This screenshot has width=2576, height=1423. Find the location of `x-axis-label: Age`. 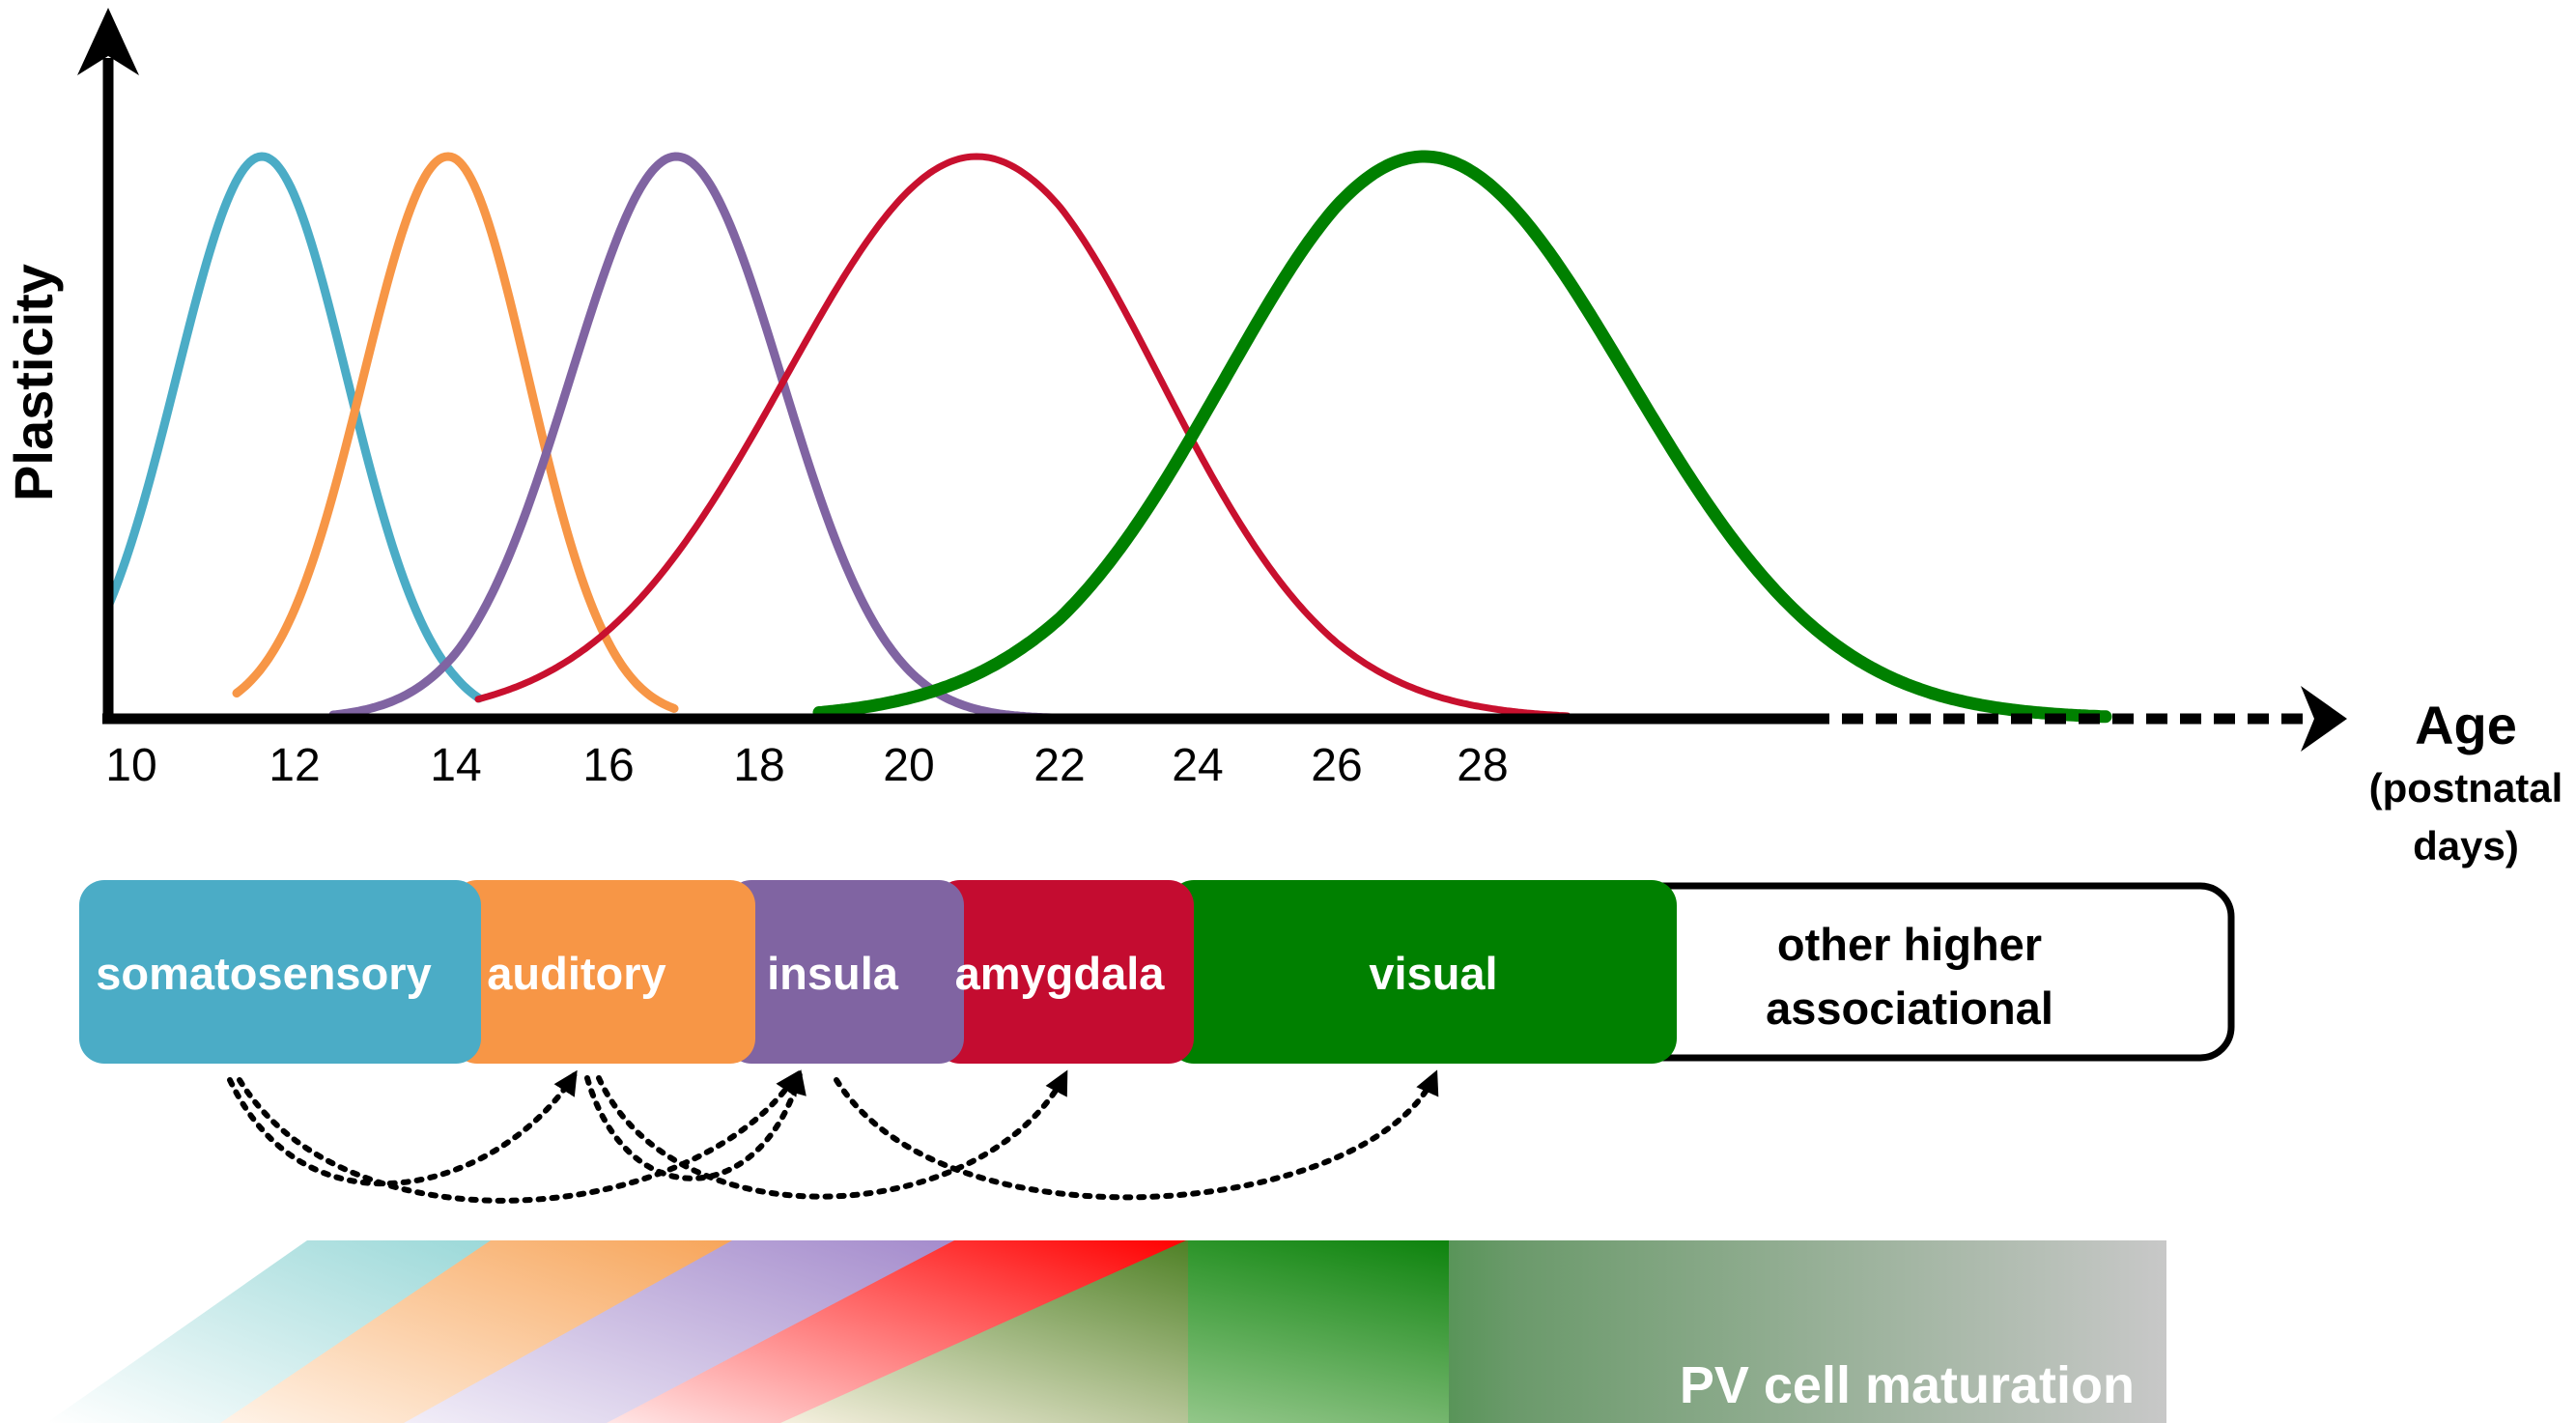

x-axis-label: Age is located at coordinates (2466, 725).